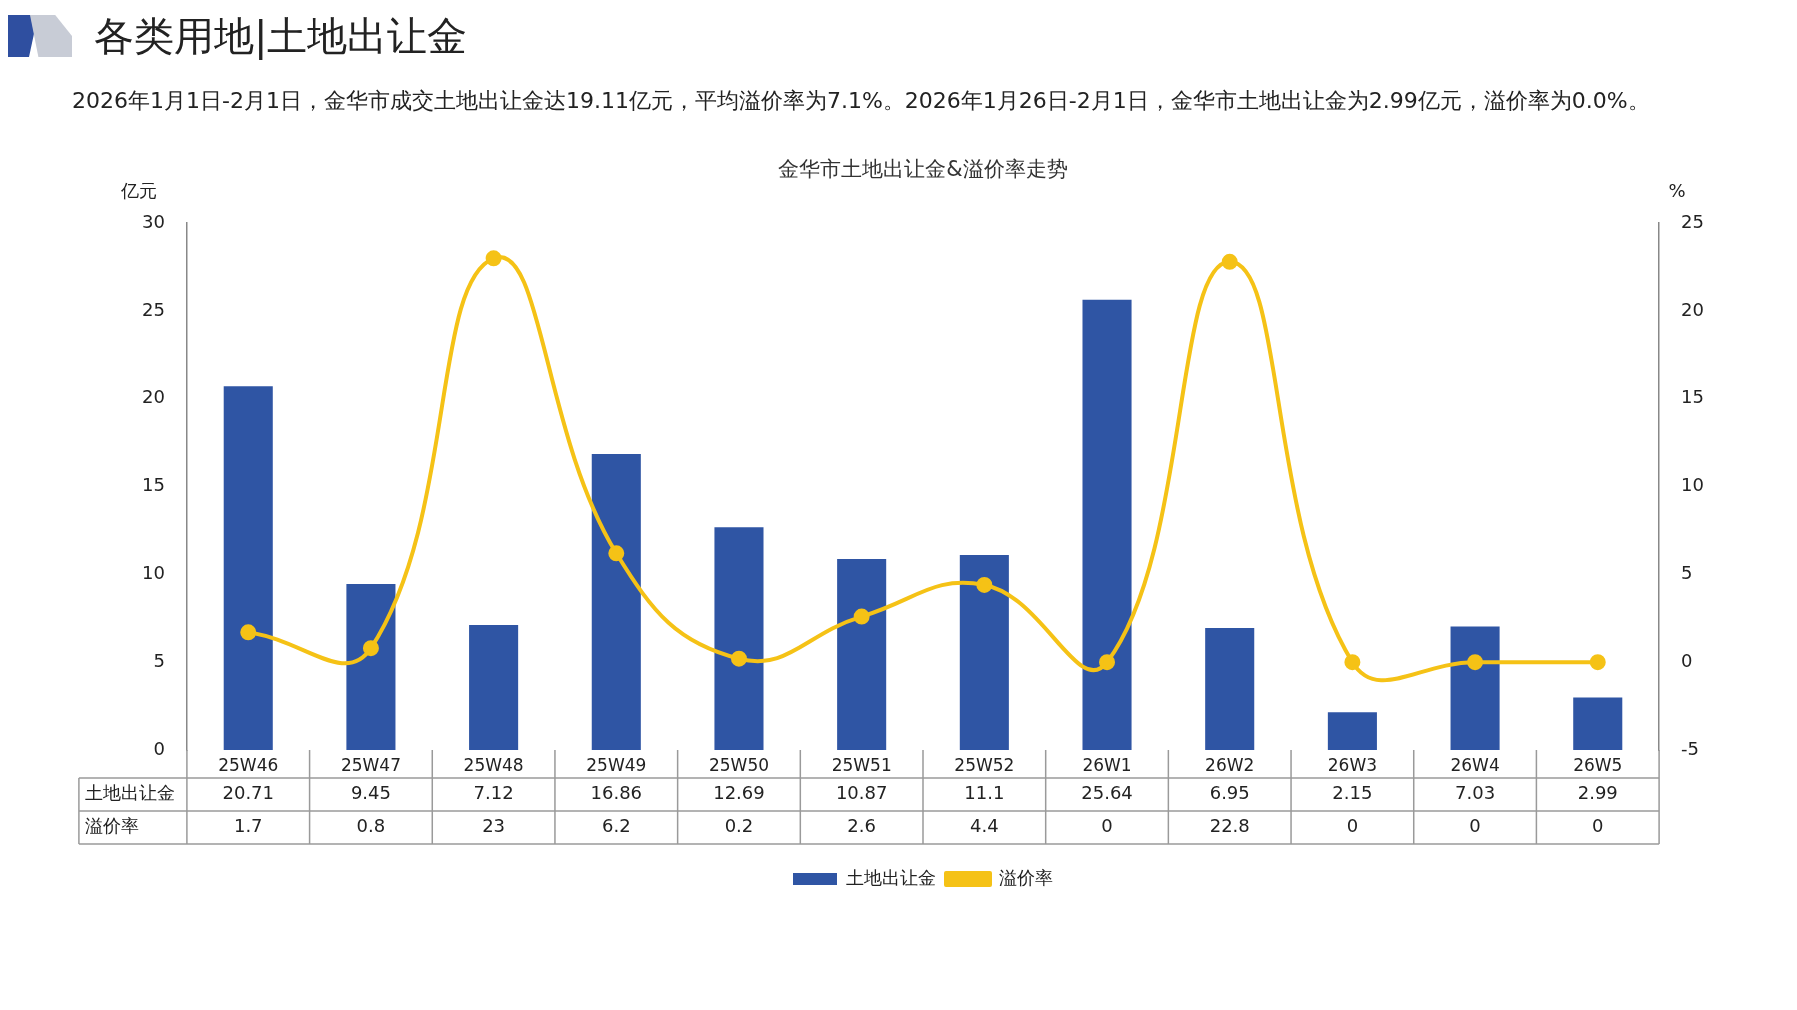 This screenshot has height=1010, width=1797. What do you see at coordinates (1229, 793) in the screenshot?
I see `data-label: 6.95` at bounding box center [1229, 793].